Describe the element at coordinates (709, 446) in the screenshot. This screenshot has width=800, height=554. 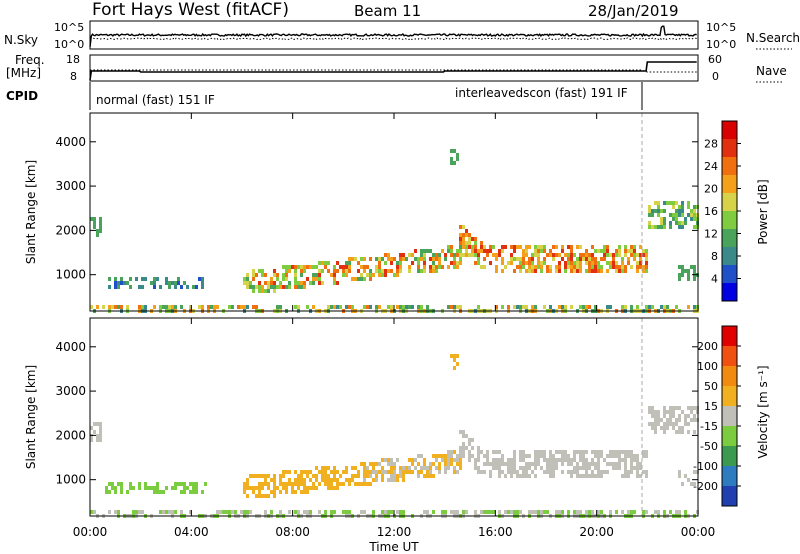
I see `colorbar-tick-label: -50` at that location.